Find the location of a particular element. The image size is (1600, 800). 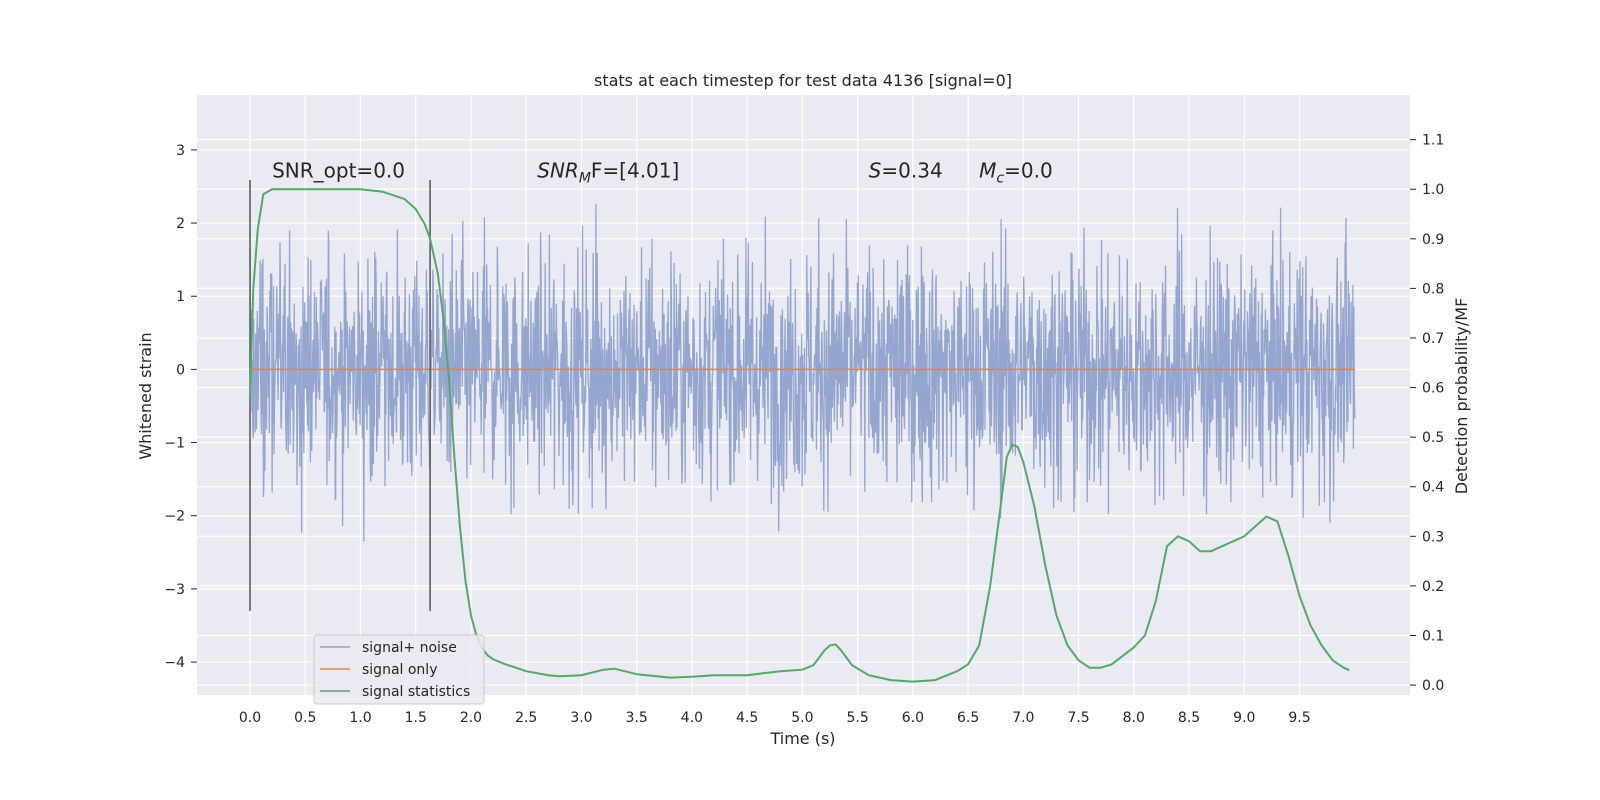

x-tick-label: 3.5 is located at coordinates (637, 718).